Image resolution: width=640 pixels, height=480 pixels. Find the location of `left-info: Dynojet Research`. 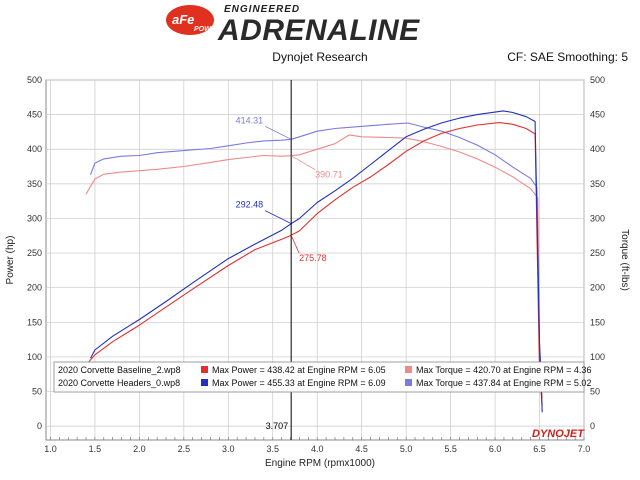

left-info: Dynojet Research is located at coordinates (319, 57).